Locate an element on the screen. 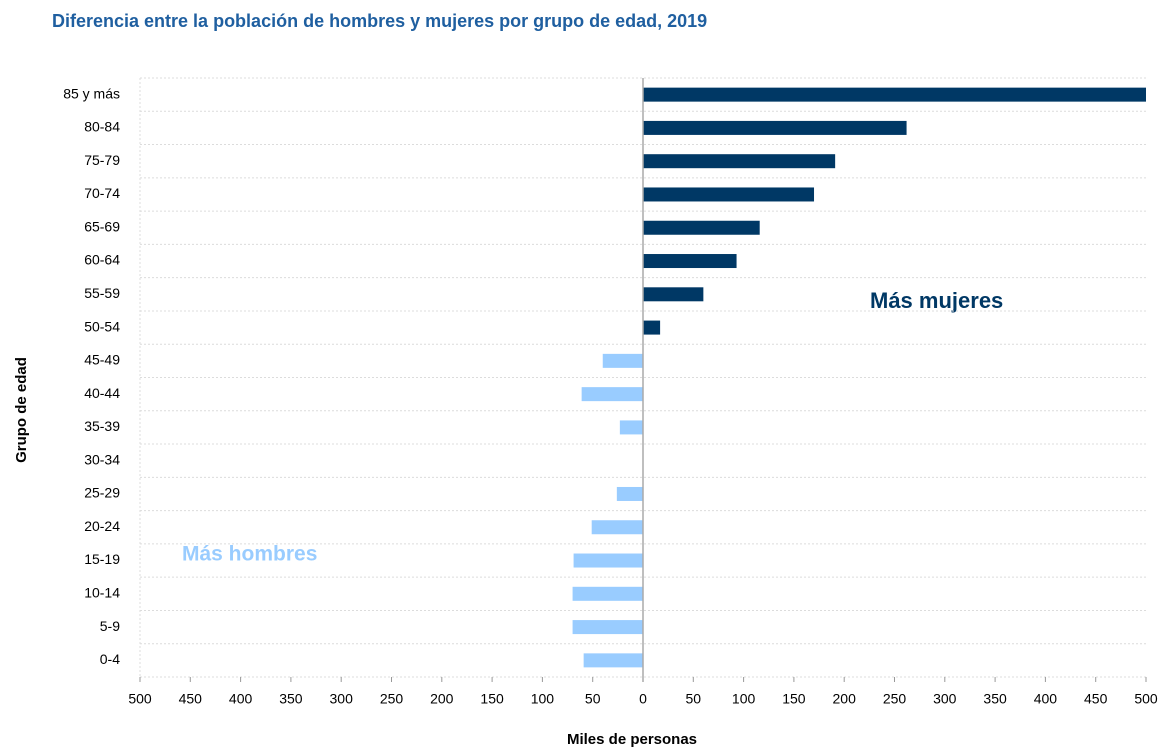  y-axis-label: Grupo de edad is located at coordinates (21, 410).